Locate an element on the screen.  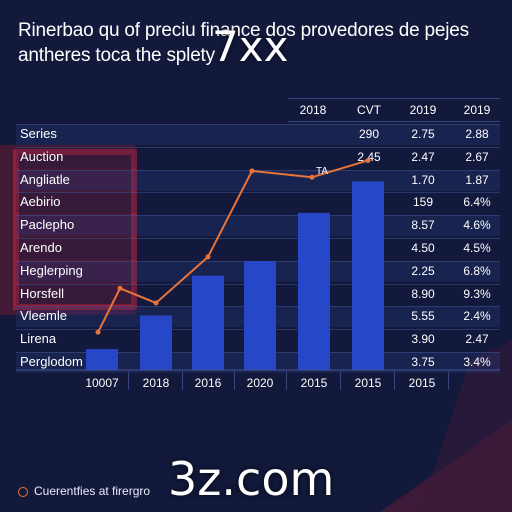
table-header-1: CVT is located at coordinates (369, 110).